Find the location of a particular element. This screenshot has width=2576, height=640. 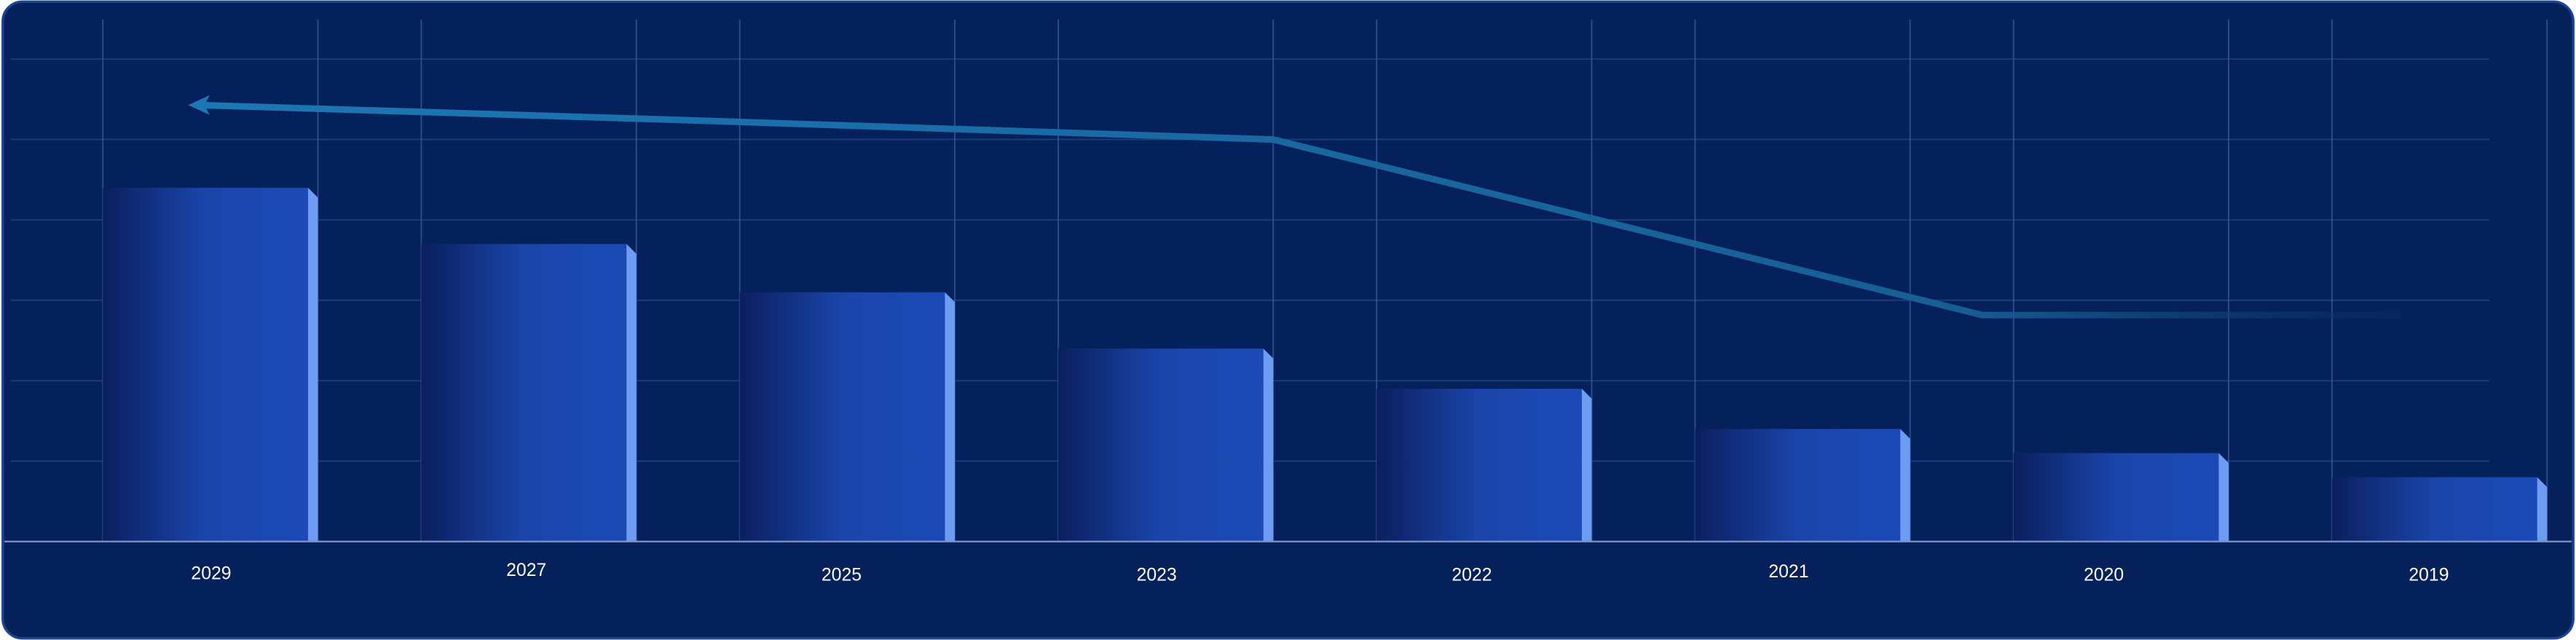

x-tick-label: 2023 is located at coordinates (1157, 575).